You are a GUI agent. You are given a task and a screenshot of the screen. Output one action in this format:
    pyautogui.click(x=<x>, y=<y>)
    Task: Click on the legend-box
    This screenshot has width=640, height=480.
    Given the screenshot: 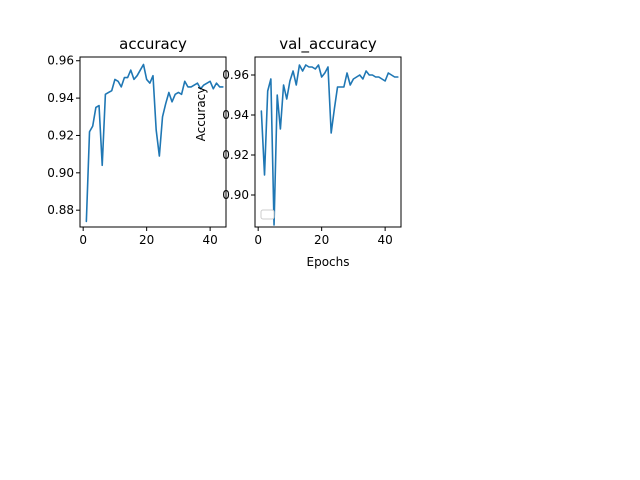 What is the action you would take?
    pyautogui.click(x=267, y=214)
    